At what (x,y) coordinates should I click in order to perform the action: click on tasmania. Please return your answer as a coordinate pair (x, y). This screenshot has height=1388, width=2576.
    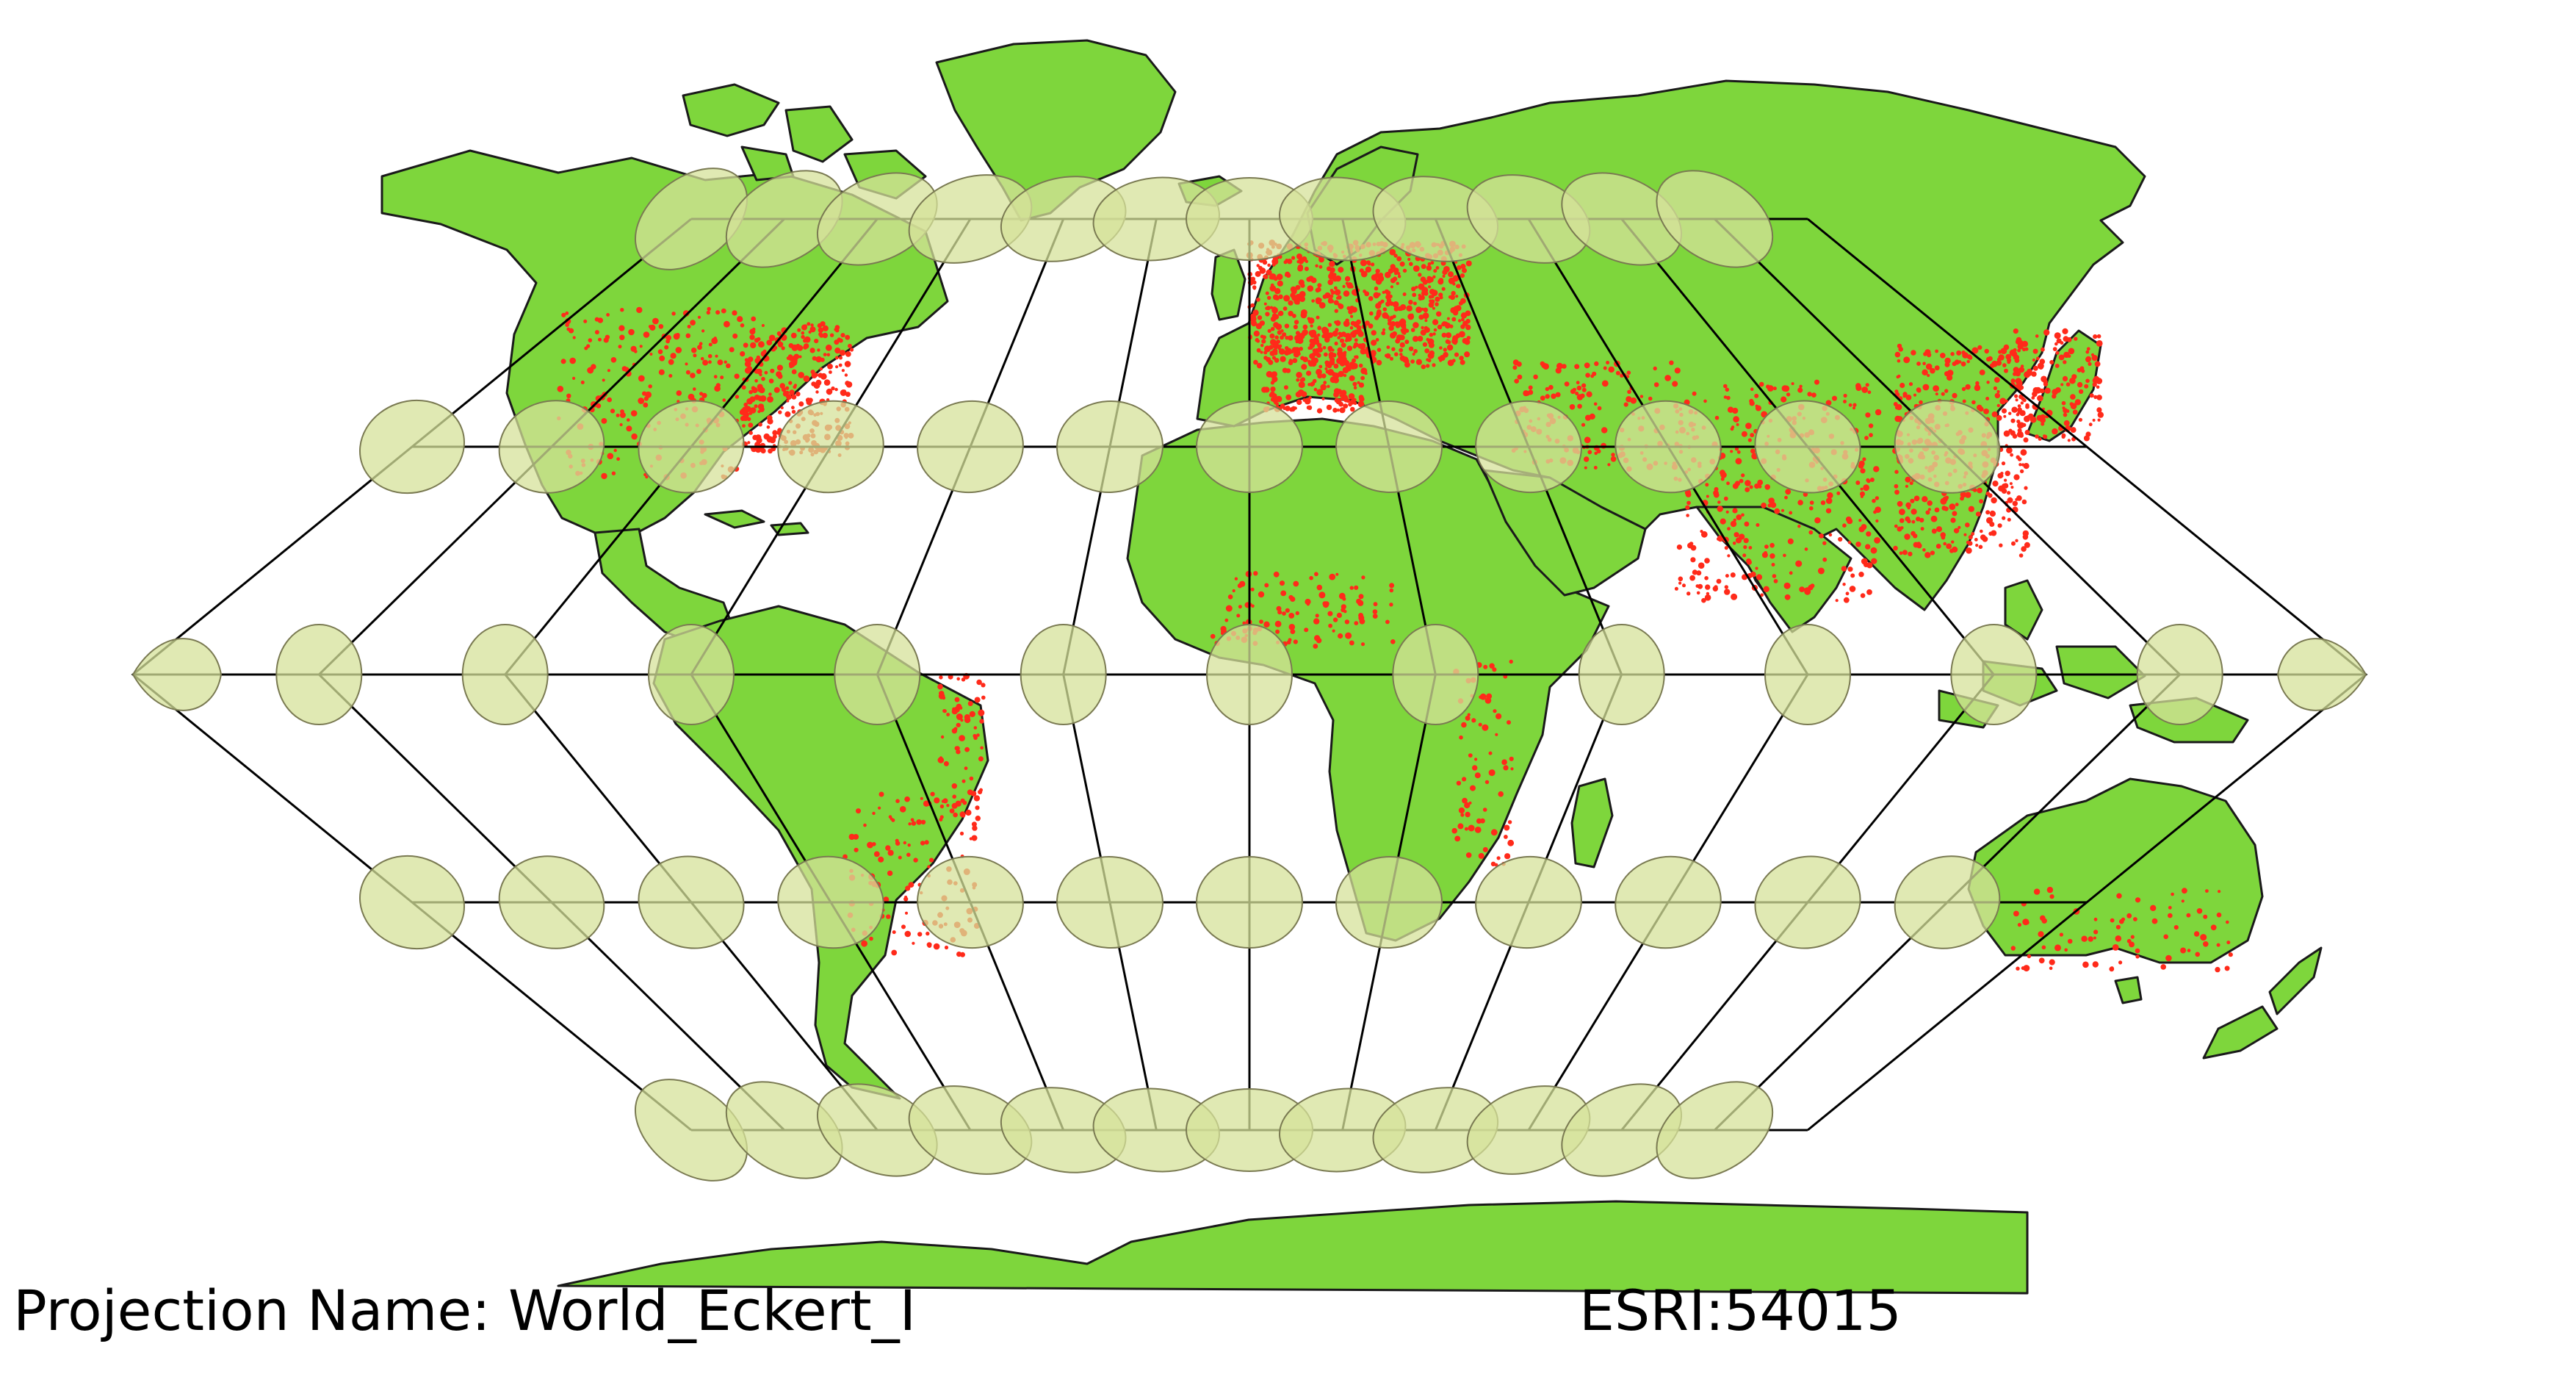
    Looking at the image, I should click on (2128, 990).